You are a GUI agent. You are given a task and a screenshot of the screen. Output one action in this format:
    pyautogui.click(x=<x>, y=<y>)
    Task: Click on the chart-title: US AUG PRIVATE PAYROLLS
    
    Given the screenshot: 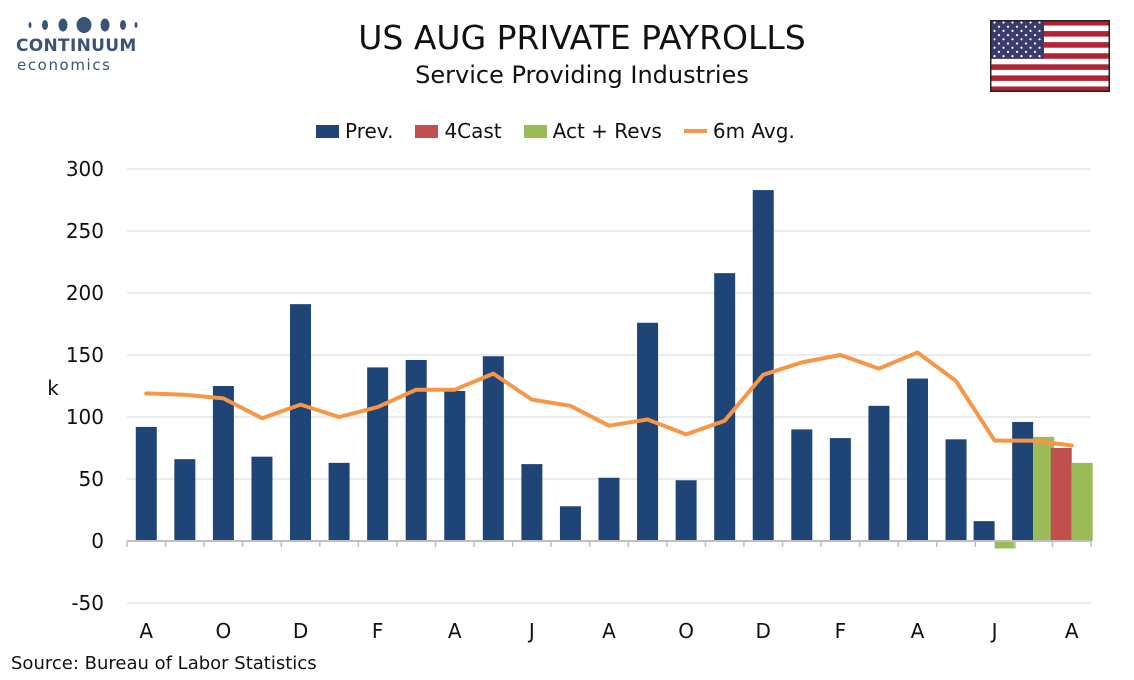 What is the action you would take?
    pyautogui.click(x=582, y=37)
    